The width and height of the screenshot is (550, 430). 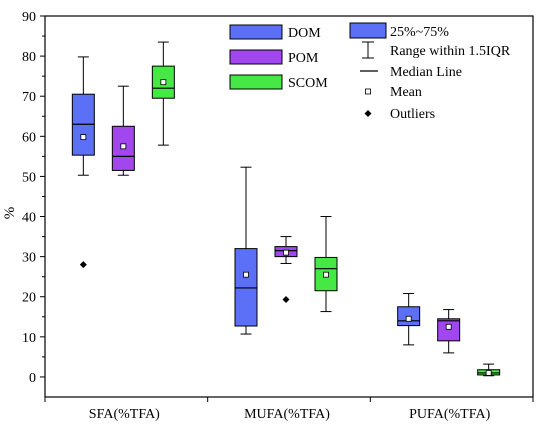 What do you see at coordinates (29, 137) in the screenshot?
I see `y-tick-label: 60` at bounding box center [29, 137].